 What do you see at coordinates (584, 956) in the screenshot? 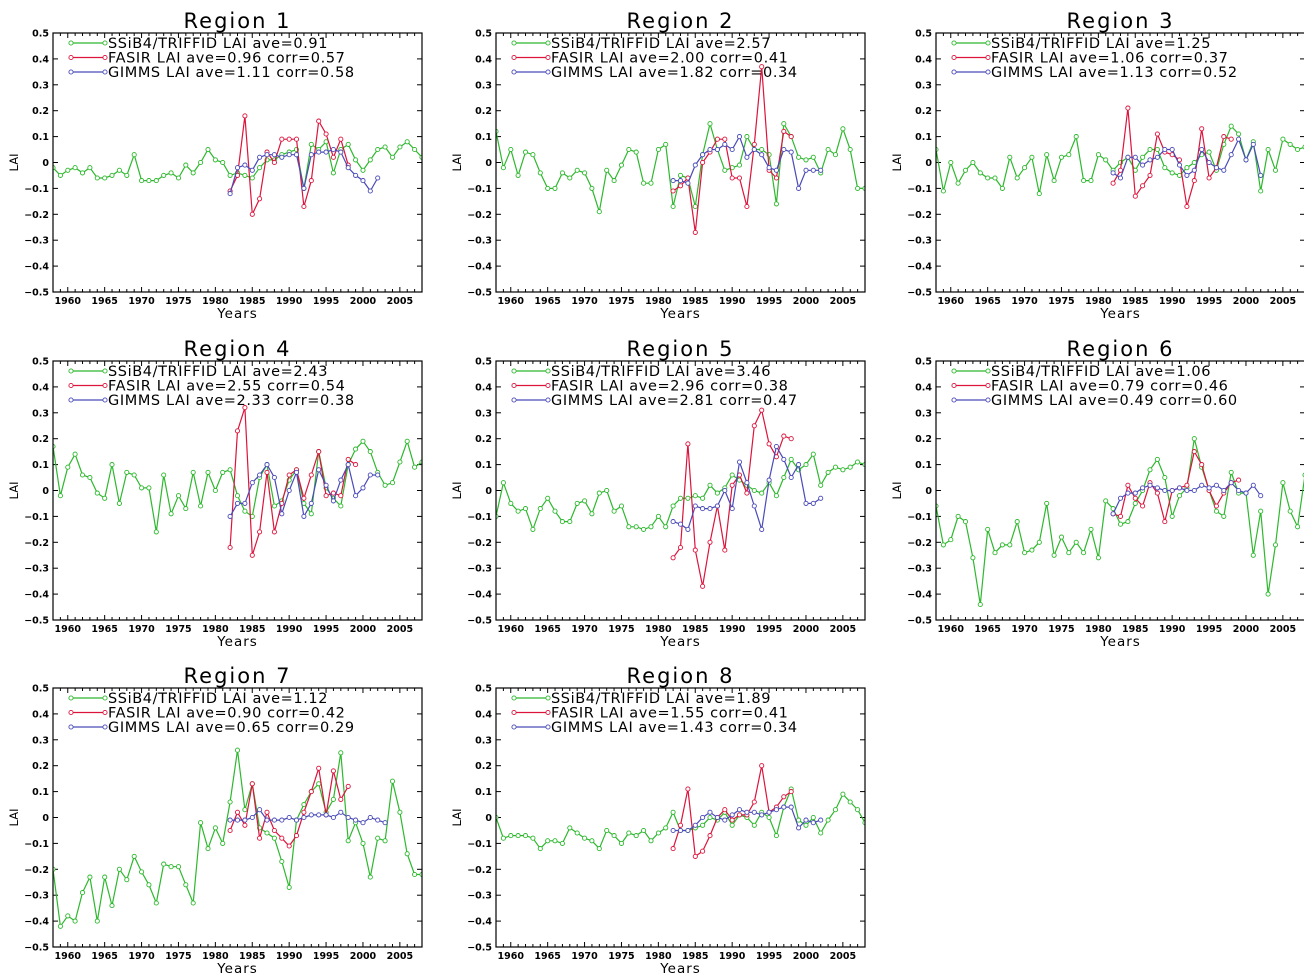
I see `x-tick-label: 1970` at bounding box center [584, 956].